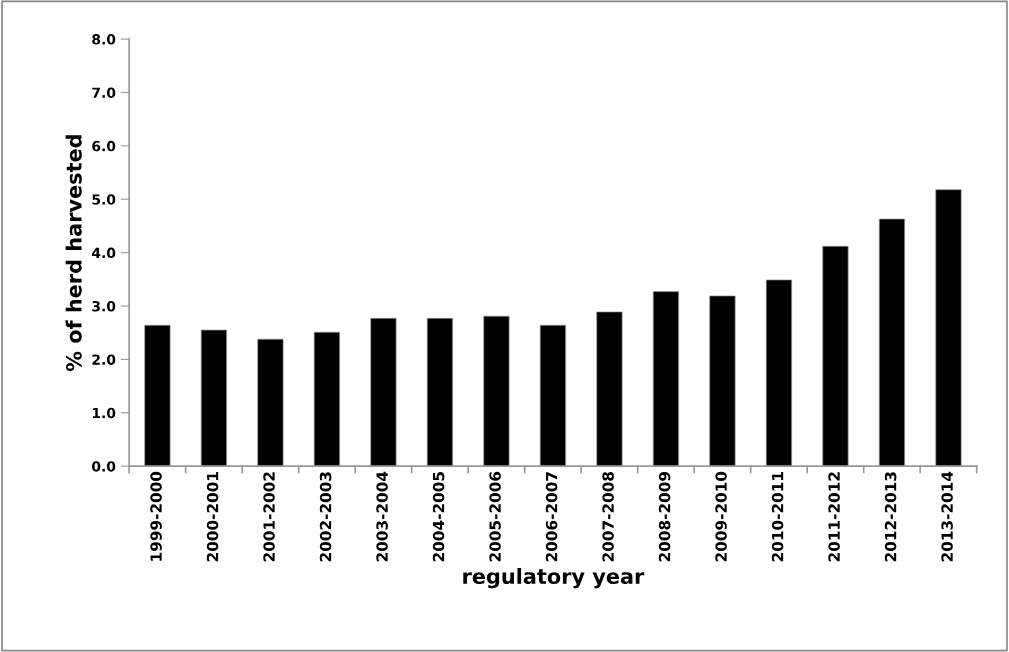  Describe the element at coordinates (947, 516) in the screenshot. I see `x-tick-label: 2013-2014` at that location.